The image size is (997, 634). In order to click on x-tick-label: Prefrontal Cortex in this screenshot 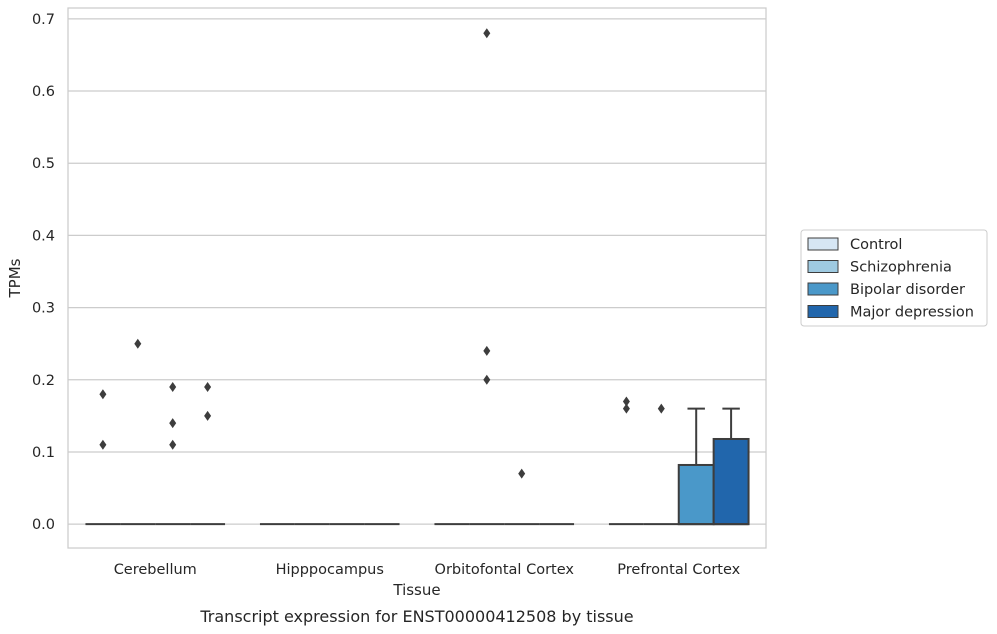, I will do `click(678, 570)`.